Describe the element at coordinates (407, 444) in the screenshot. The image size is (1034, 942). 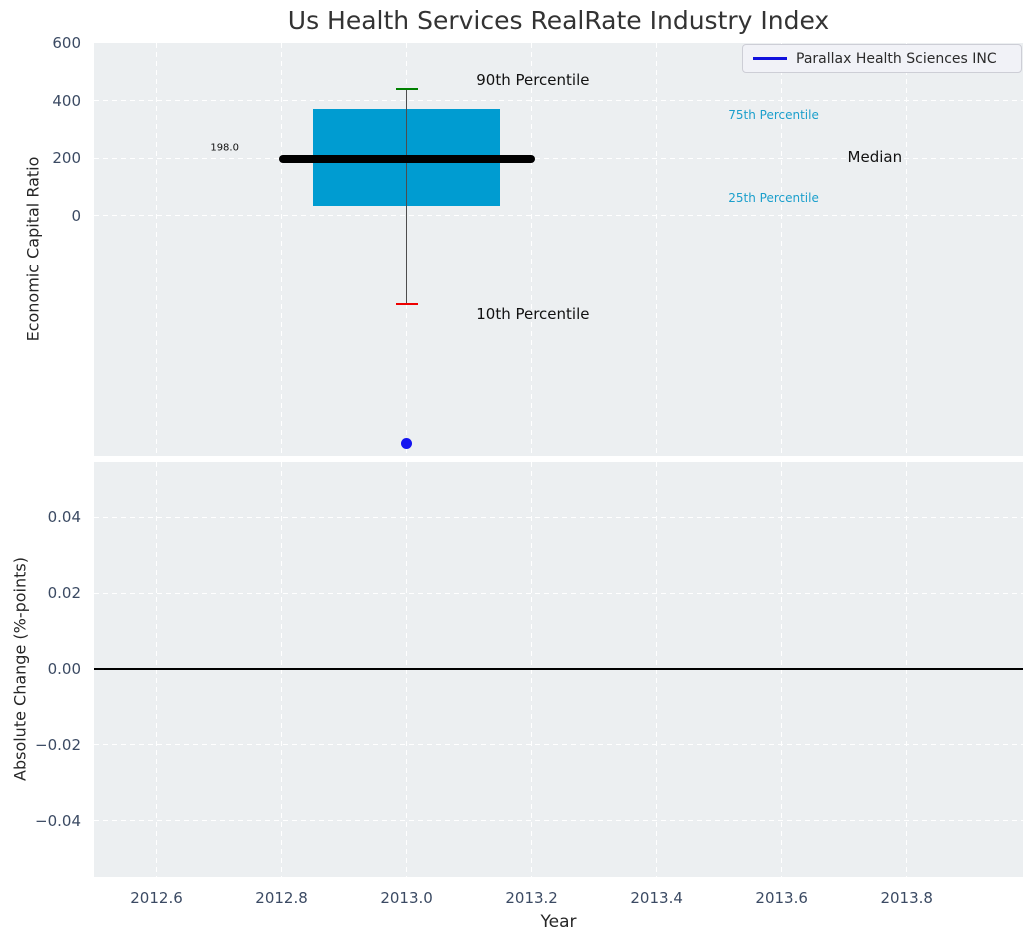
I see `company-point` at that location.